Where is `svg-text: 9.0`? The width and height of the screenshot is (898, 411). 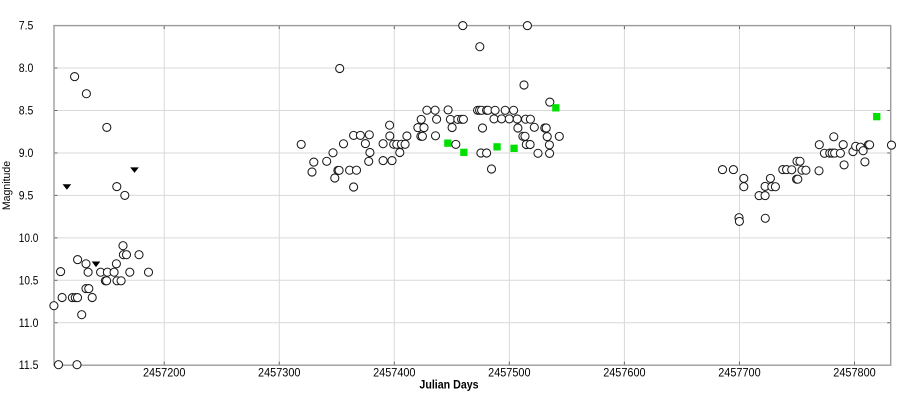 svg-text: 9.0 is located at coordinates (26, 154).